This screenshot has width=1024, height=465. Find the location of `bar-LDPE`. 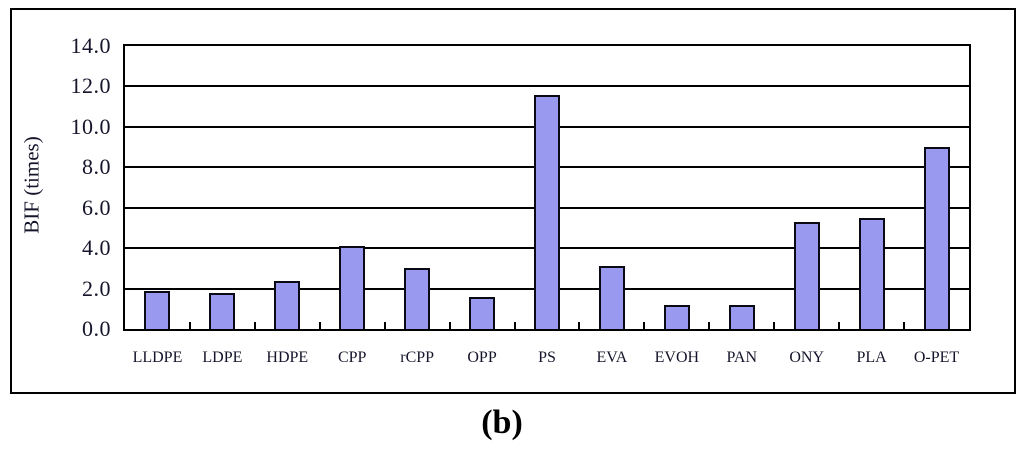

bar-LDPE is located at coordinates (222, 310).